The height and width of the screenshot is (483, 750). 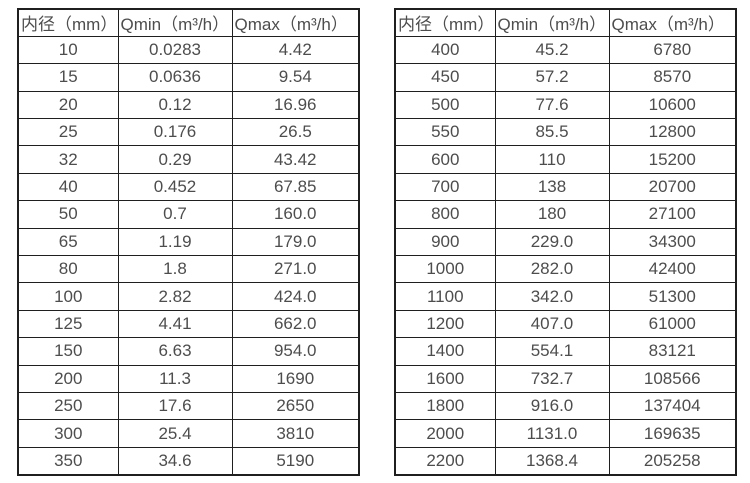 I want to click on table-cell: 4.42, so click(x=295, y=50).